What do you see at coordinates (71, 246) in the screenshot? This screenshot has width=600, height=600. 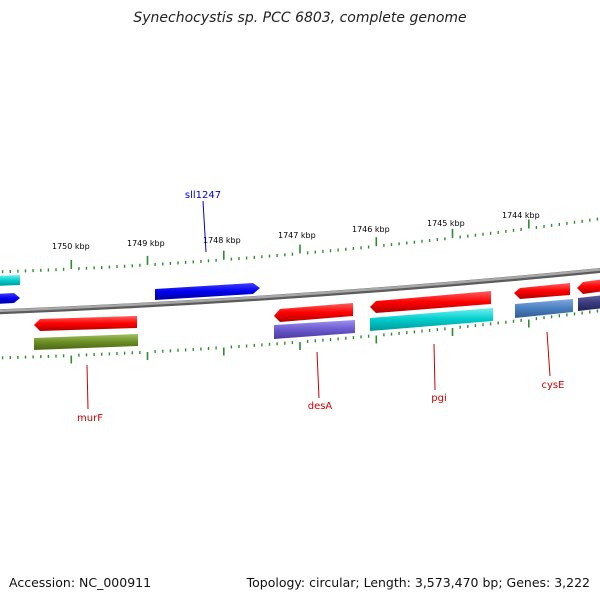 I see `ruler-label-1750: 1750 kbp` at bounding box center [71, 246].